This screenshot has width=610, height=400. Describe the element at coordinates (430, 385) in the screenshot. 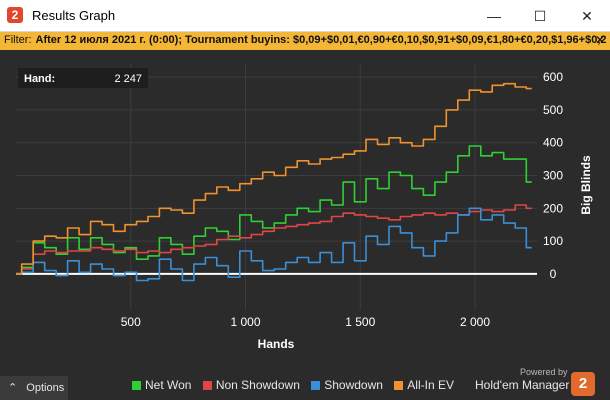

I see `legend-label: All-In EV` at that location.